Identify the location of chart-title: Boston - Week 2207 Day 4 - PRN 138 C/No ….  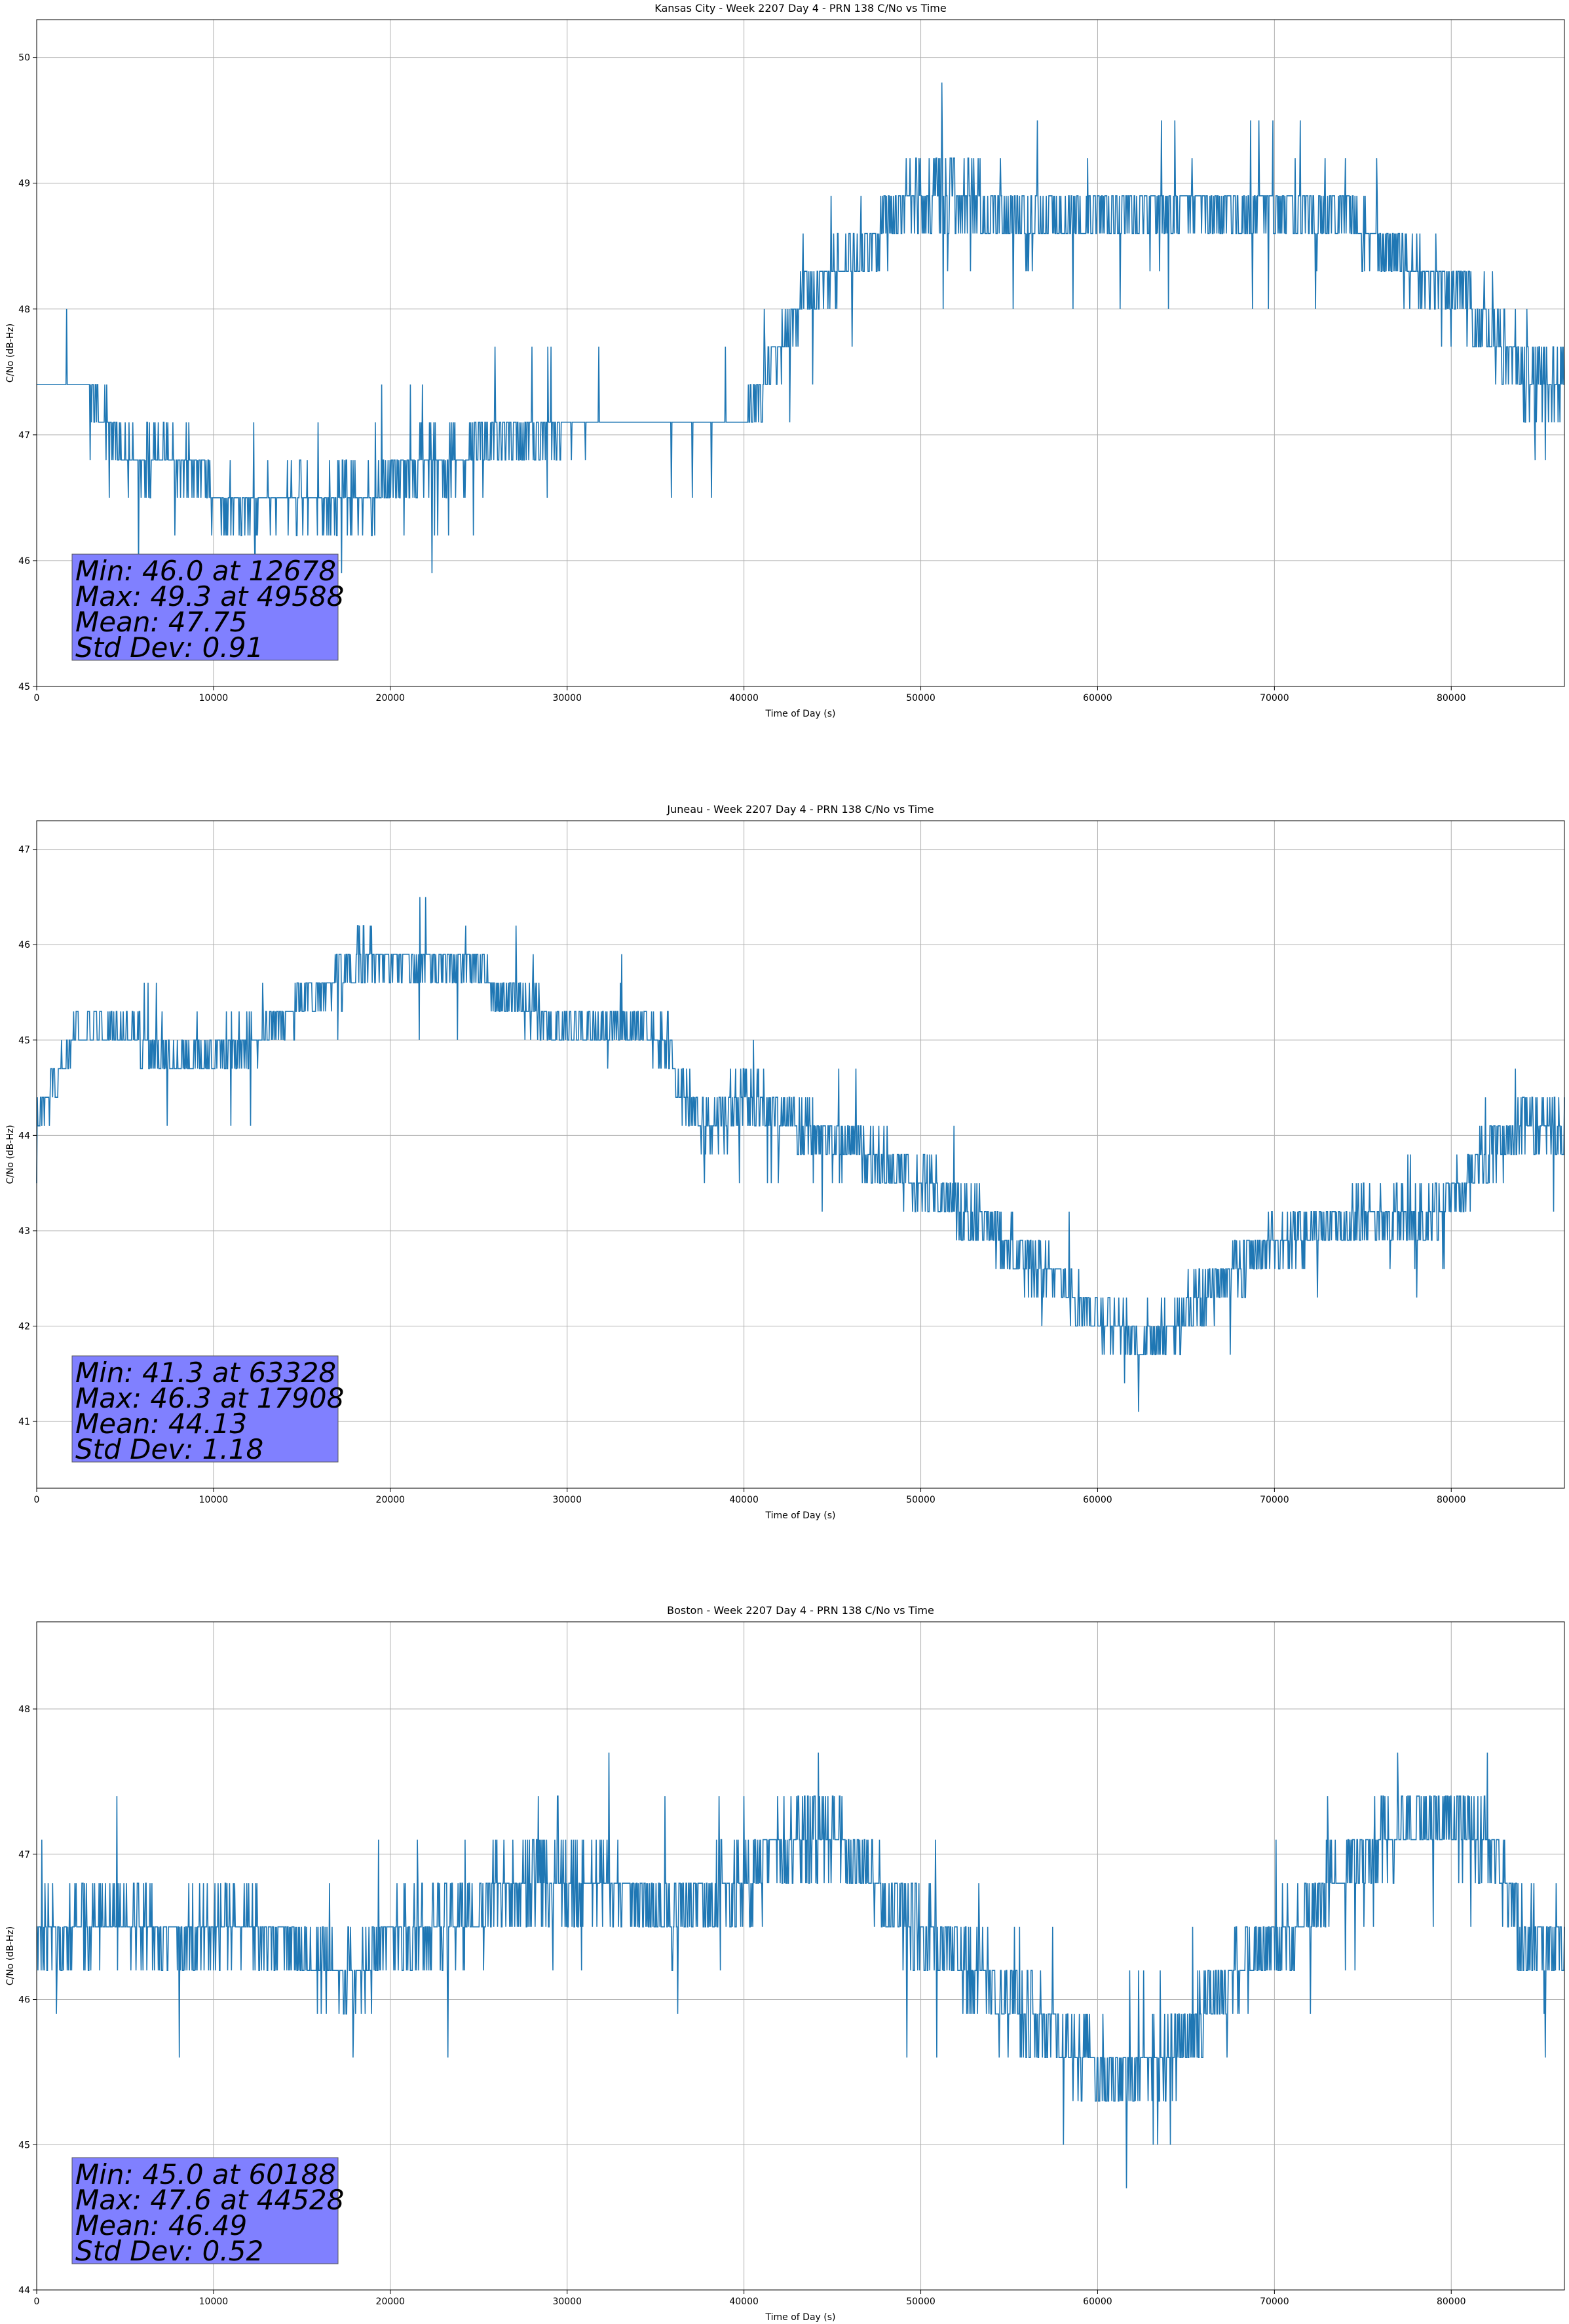
(800, 1610).